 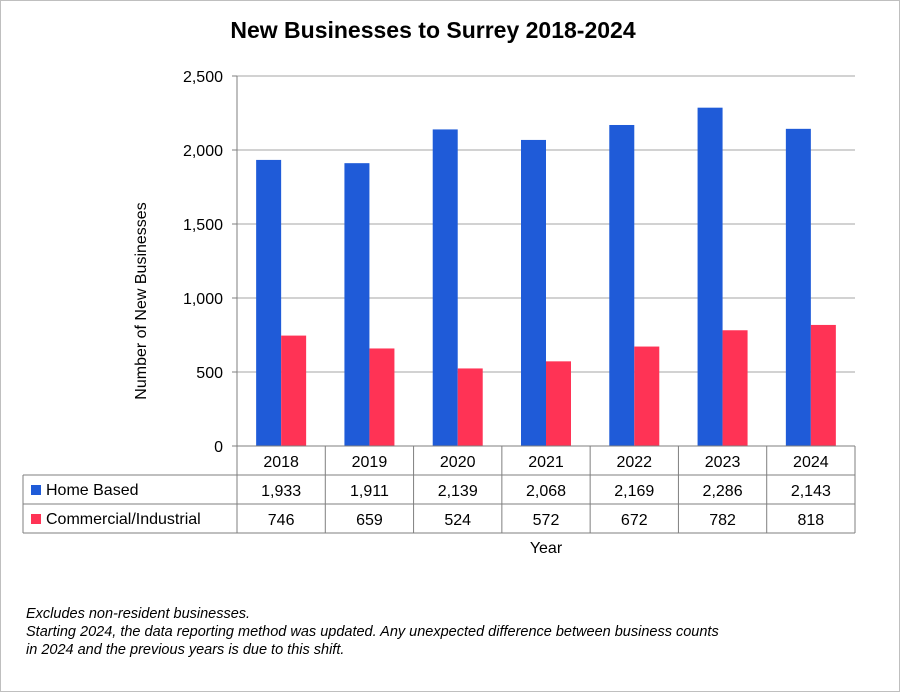 What do you see at coordinates (209, 373) in the screenshot?
I see `y-tick-label: 500` at bounding box center [209, 373].